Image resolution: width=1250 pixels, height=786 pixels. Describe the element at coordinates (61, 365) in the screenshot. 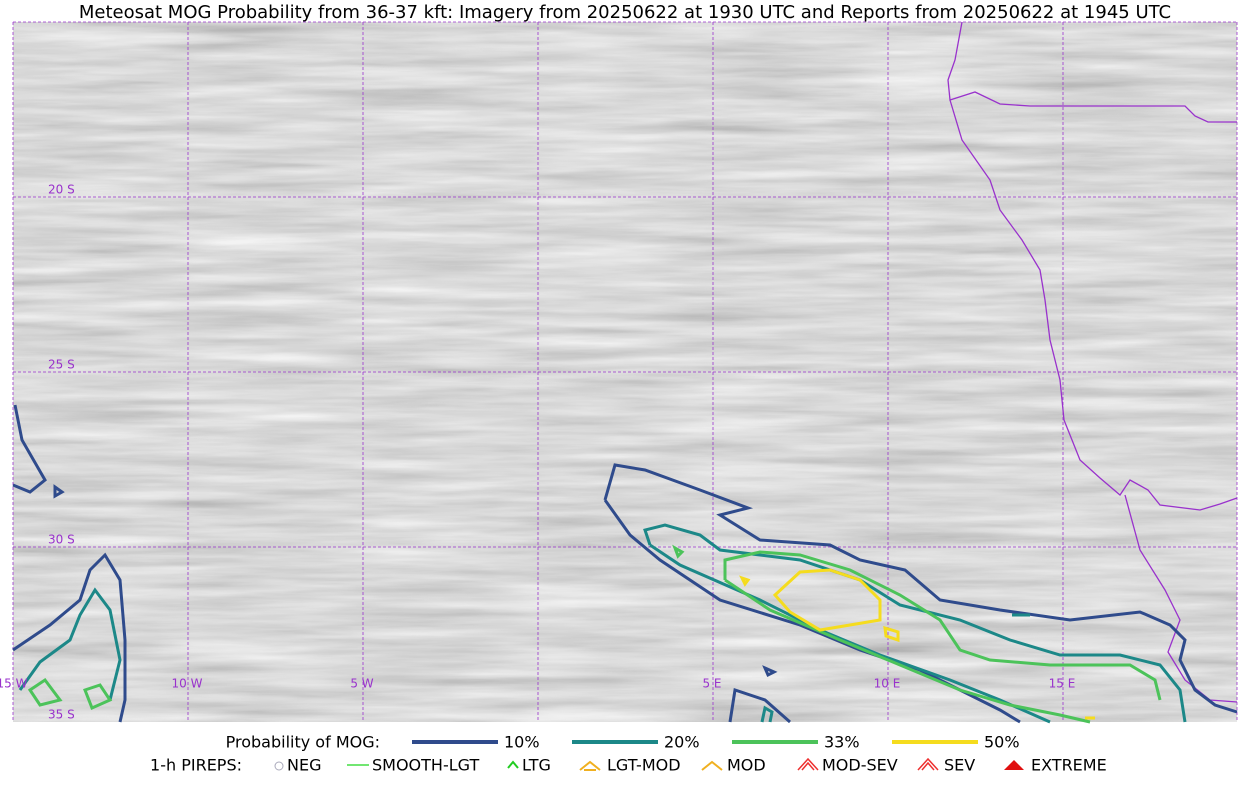

I see `lat-label: 25 S` at that location.